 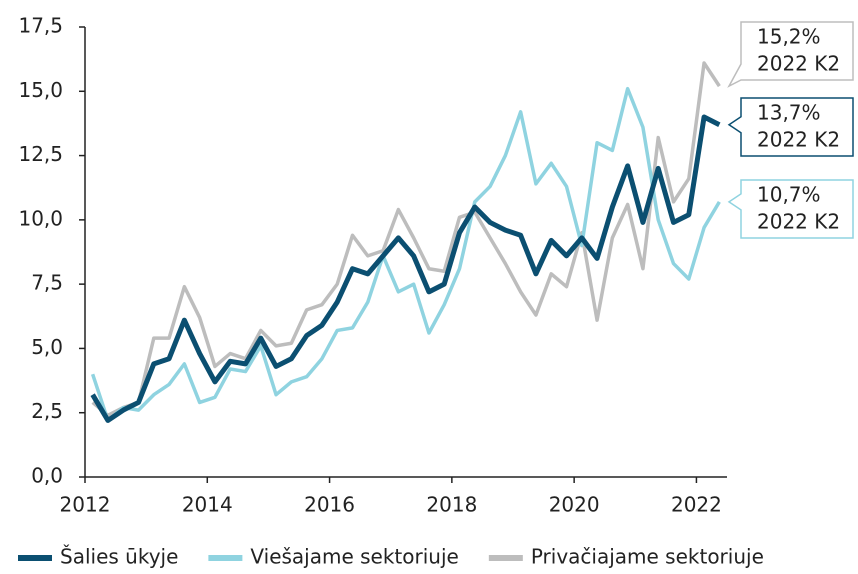 I want to click on x-tick-label: 2018, so click(x=451, y=505).